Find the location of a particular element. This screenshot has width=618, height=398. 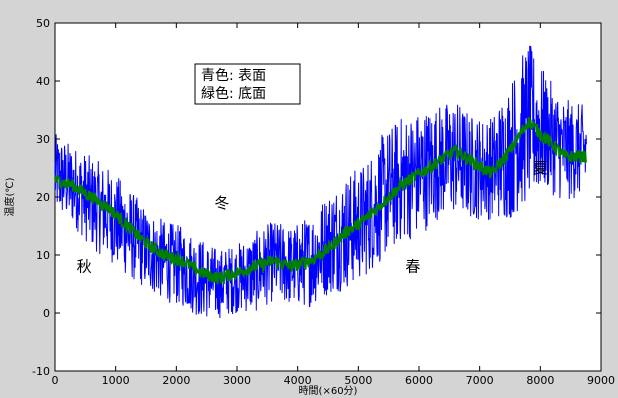

y-tick-label: 20 is located at coordinates (43, 197).